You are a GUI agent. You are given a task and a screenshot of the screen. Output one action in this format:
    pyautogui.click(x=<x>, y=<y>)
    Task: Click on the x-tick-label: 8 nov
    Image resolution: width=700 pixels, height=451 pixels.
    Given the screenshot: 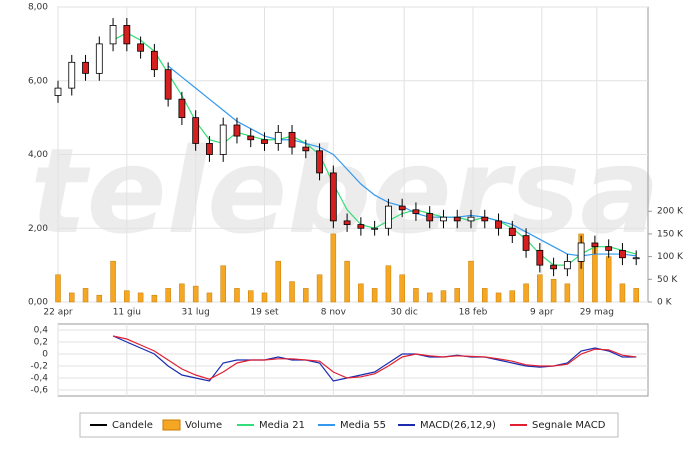 What is the action you would take?
    pyautogui.click(x=334, y=313)
    